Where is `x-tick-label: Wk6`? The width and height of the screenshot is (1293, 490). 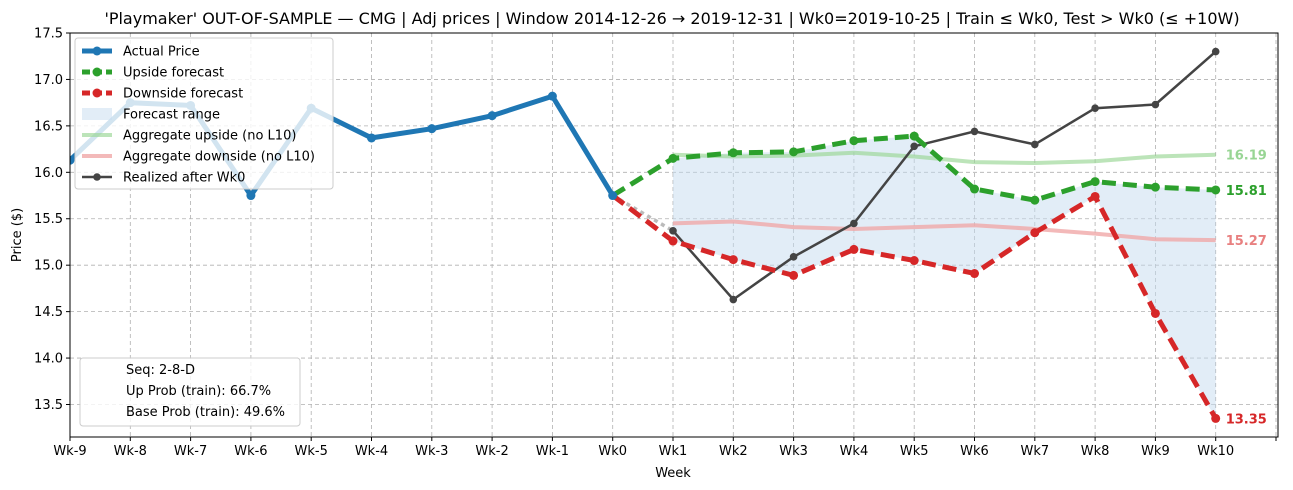
x-tick-label: Wk6 is located at coordinates (974, 451).